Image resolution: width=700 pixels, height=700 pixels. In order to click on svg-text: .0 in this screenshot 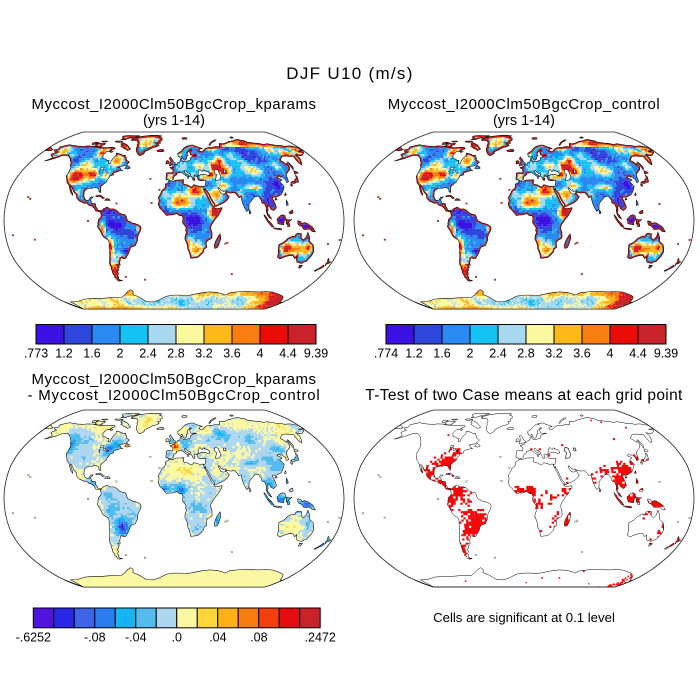, I will do `click(177, 637)`.